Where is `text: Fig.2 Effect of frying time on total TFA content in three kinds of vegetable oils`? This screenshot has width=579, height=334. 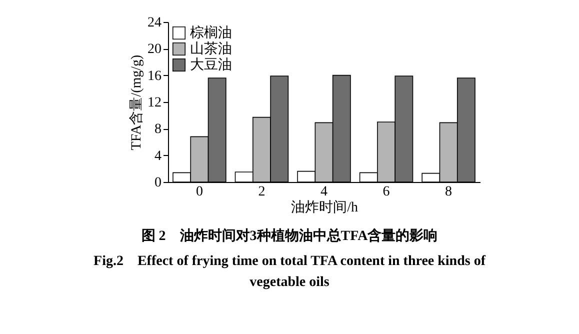 text: Fig.2 Effect of frying time on total TFA content in three kinds of vegetable oils is located at coordinates (289, 272).